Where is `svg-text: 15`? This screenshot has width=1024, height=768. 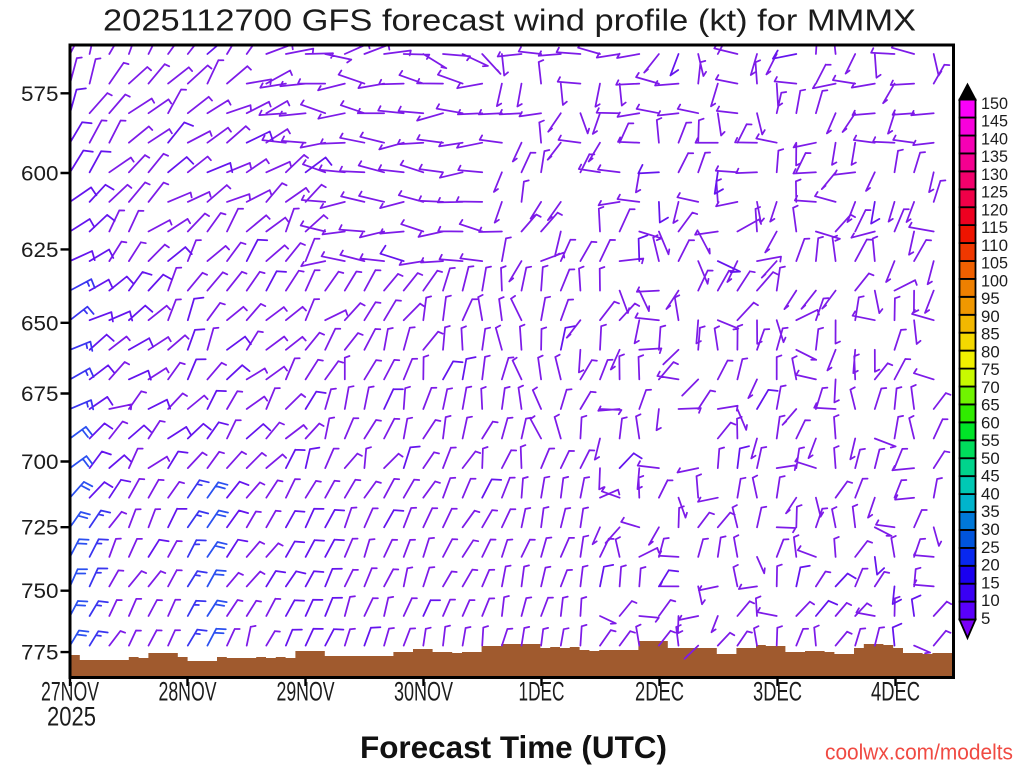
svg-text: 15 is located at coordinates (990, 583).